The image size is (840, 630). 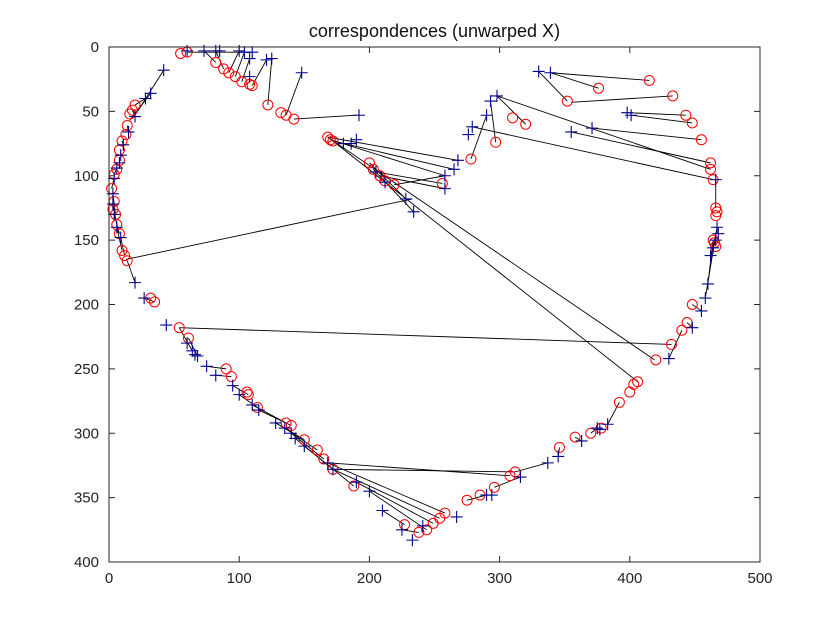 What do you see at coordinates (239, 578) in the screenshot?
I see `x-tick-label: 100` at bounding box center [239, 578].